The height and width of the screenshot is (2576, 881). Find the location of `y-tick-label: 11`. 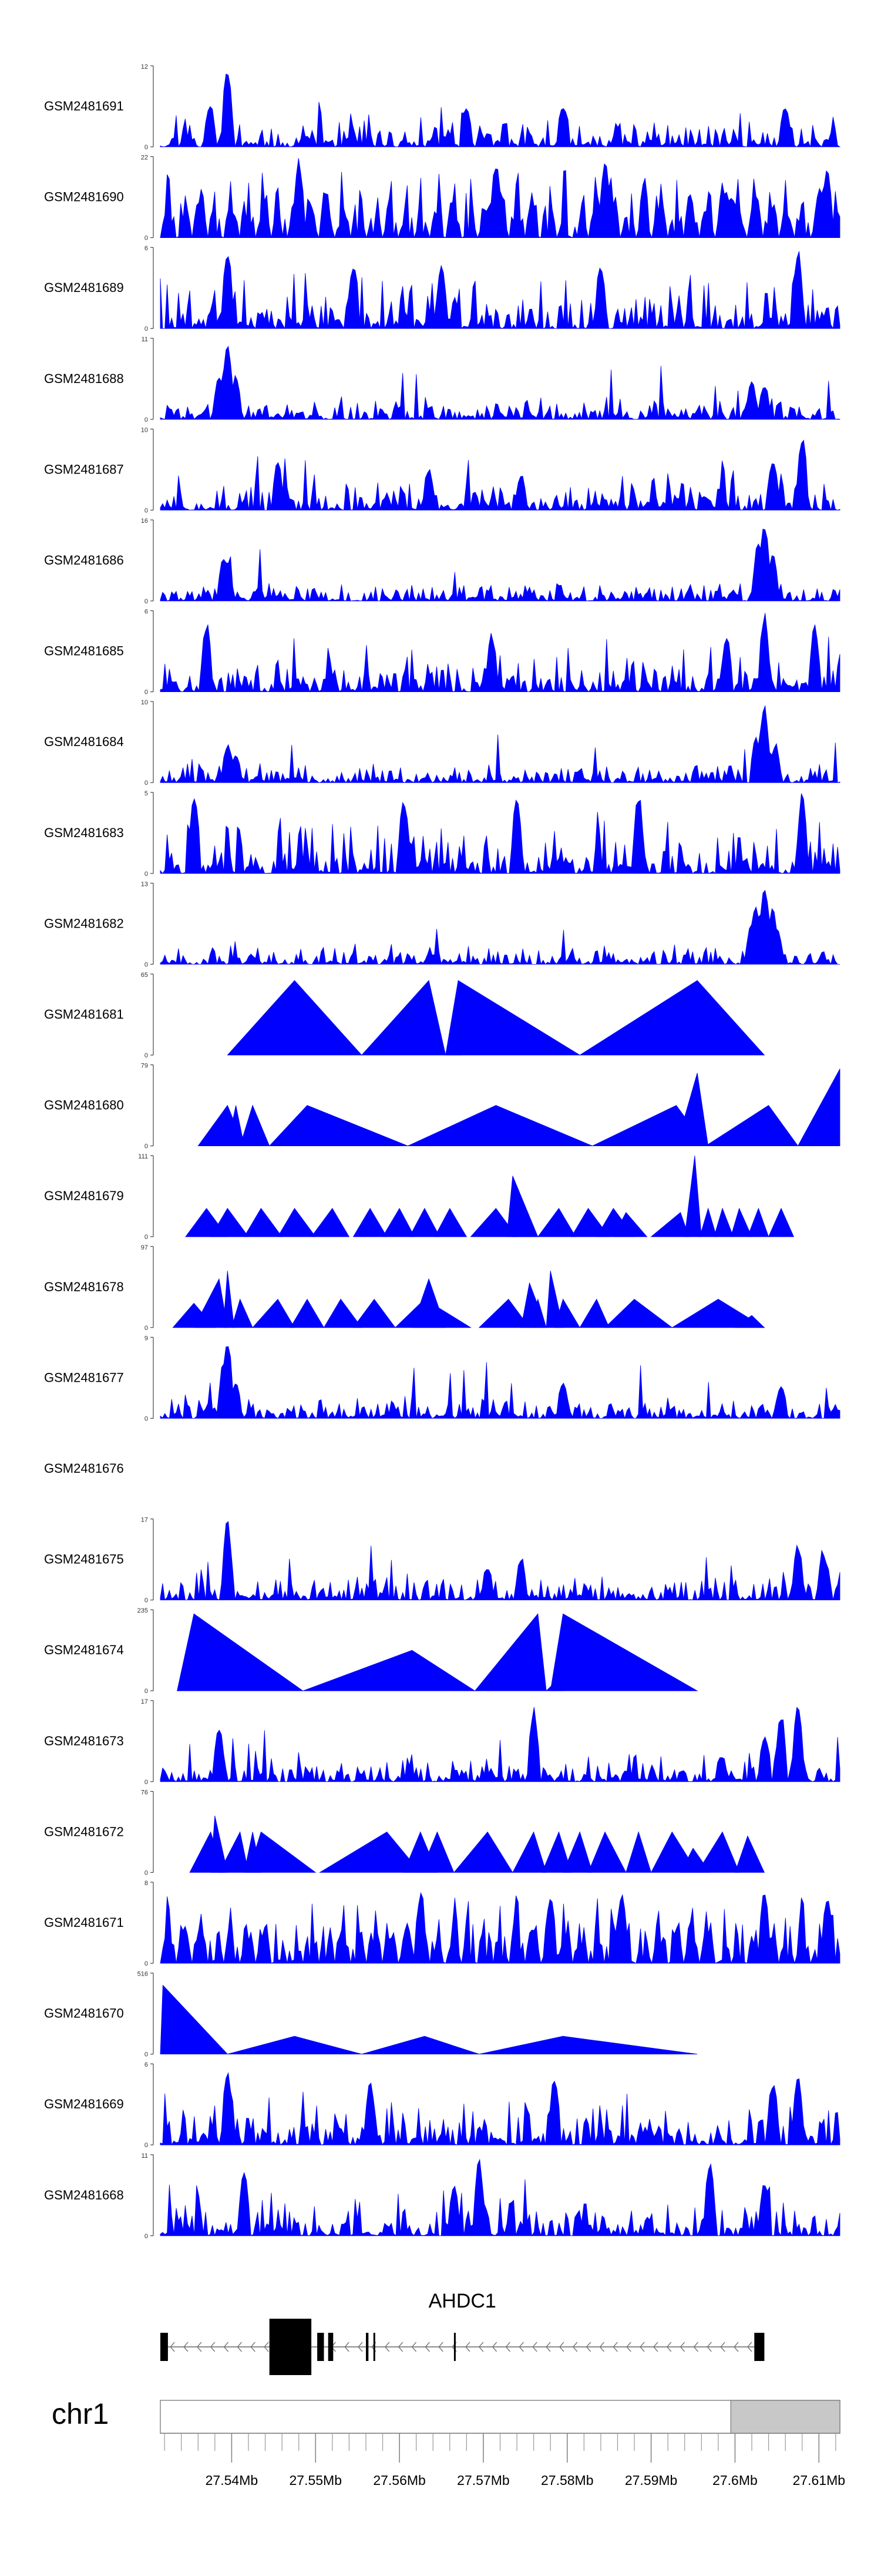

y-tick-label: 11 is located at coordinates (145, 2155).